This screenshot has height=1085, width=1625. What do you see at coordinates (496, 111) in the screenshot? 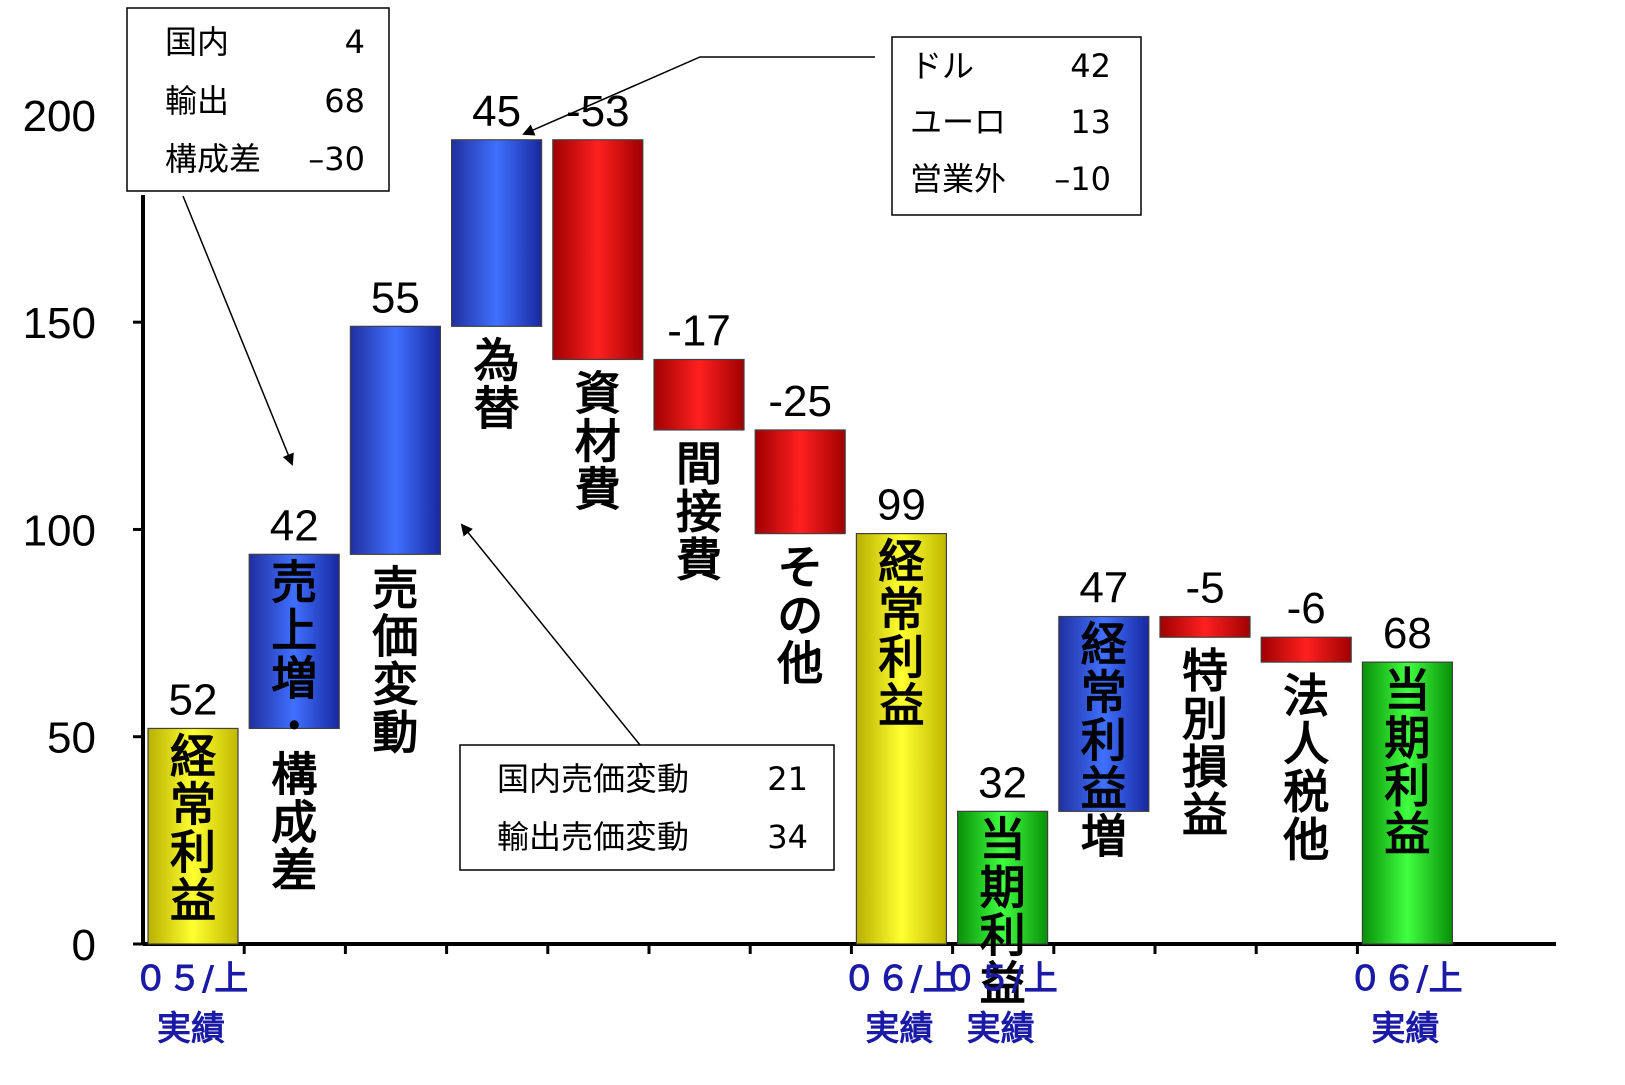
I see `bar-value-label: 45` at bounding box center [496, 111].